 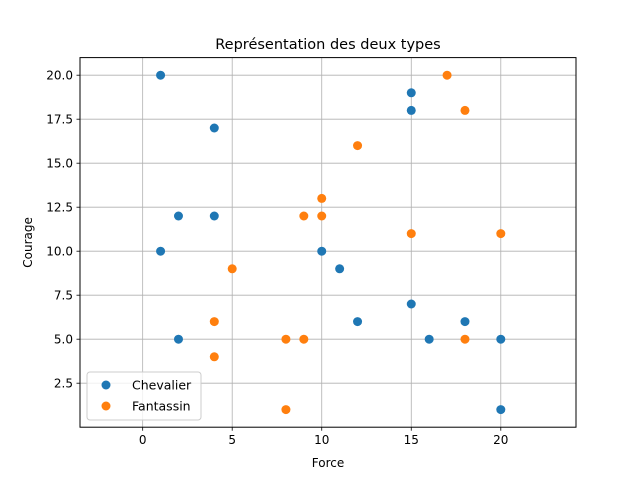 I want to click on legend: Chevalier Fantassin, so click(x=144, y=396).